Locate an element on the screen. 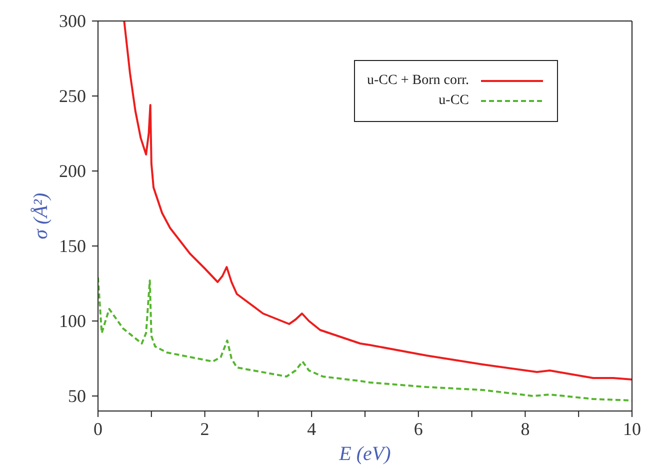  x-axis-title: E (eV) is located at coordinates (365, 454).